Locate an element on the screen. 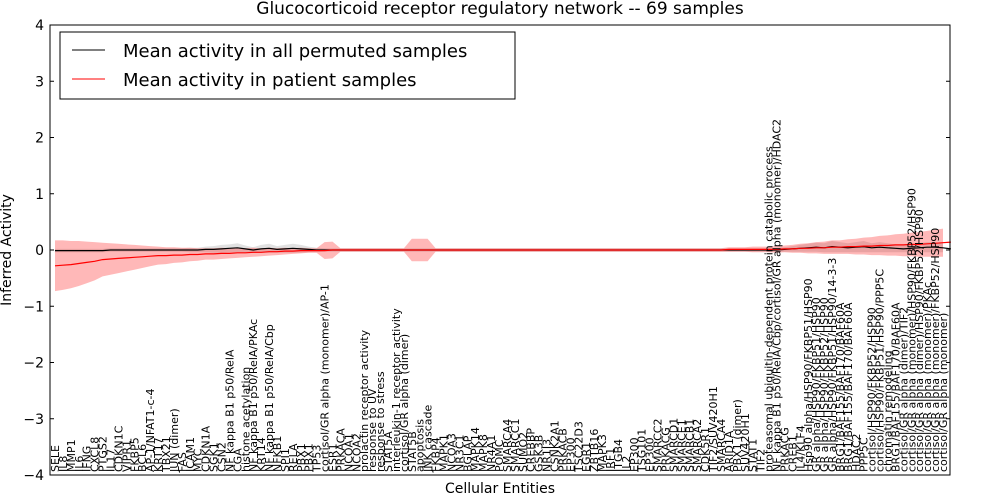 The height and width of the screenshot is (504, 1000). x-tick-label: IL6 is located at coordinates (79, 464).